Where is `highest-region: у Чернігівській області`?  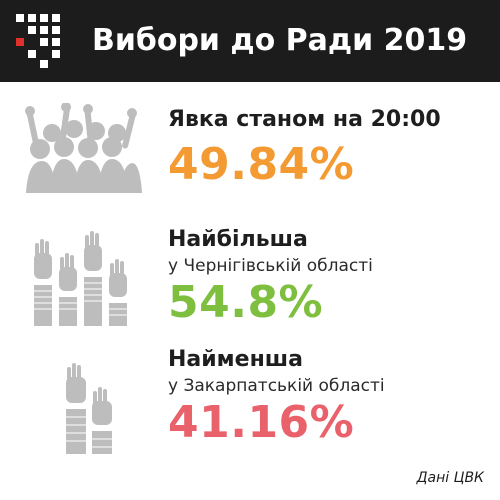 highest-region: у Чернігівській області is located at coordinates (270, 266).